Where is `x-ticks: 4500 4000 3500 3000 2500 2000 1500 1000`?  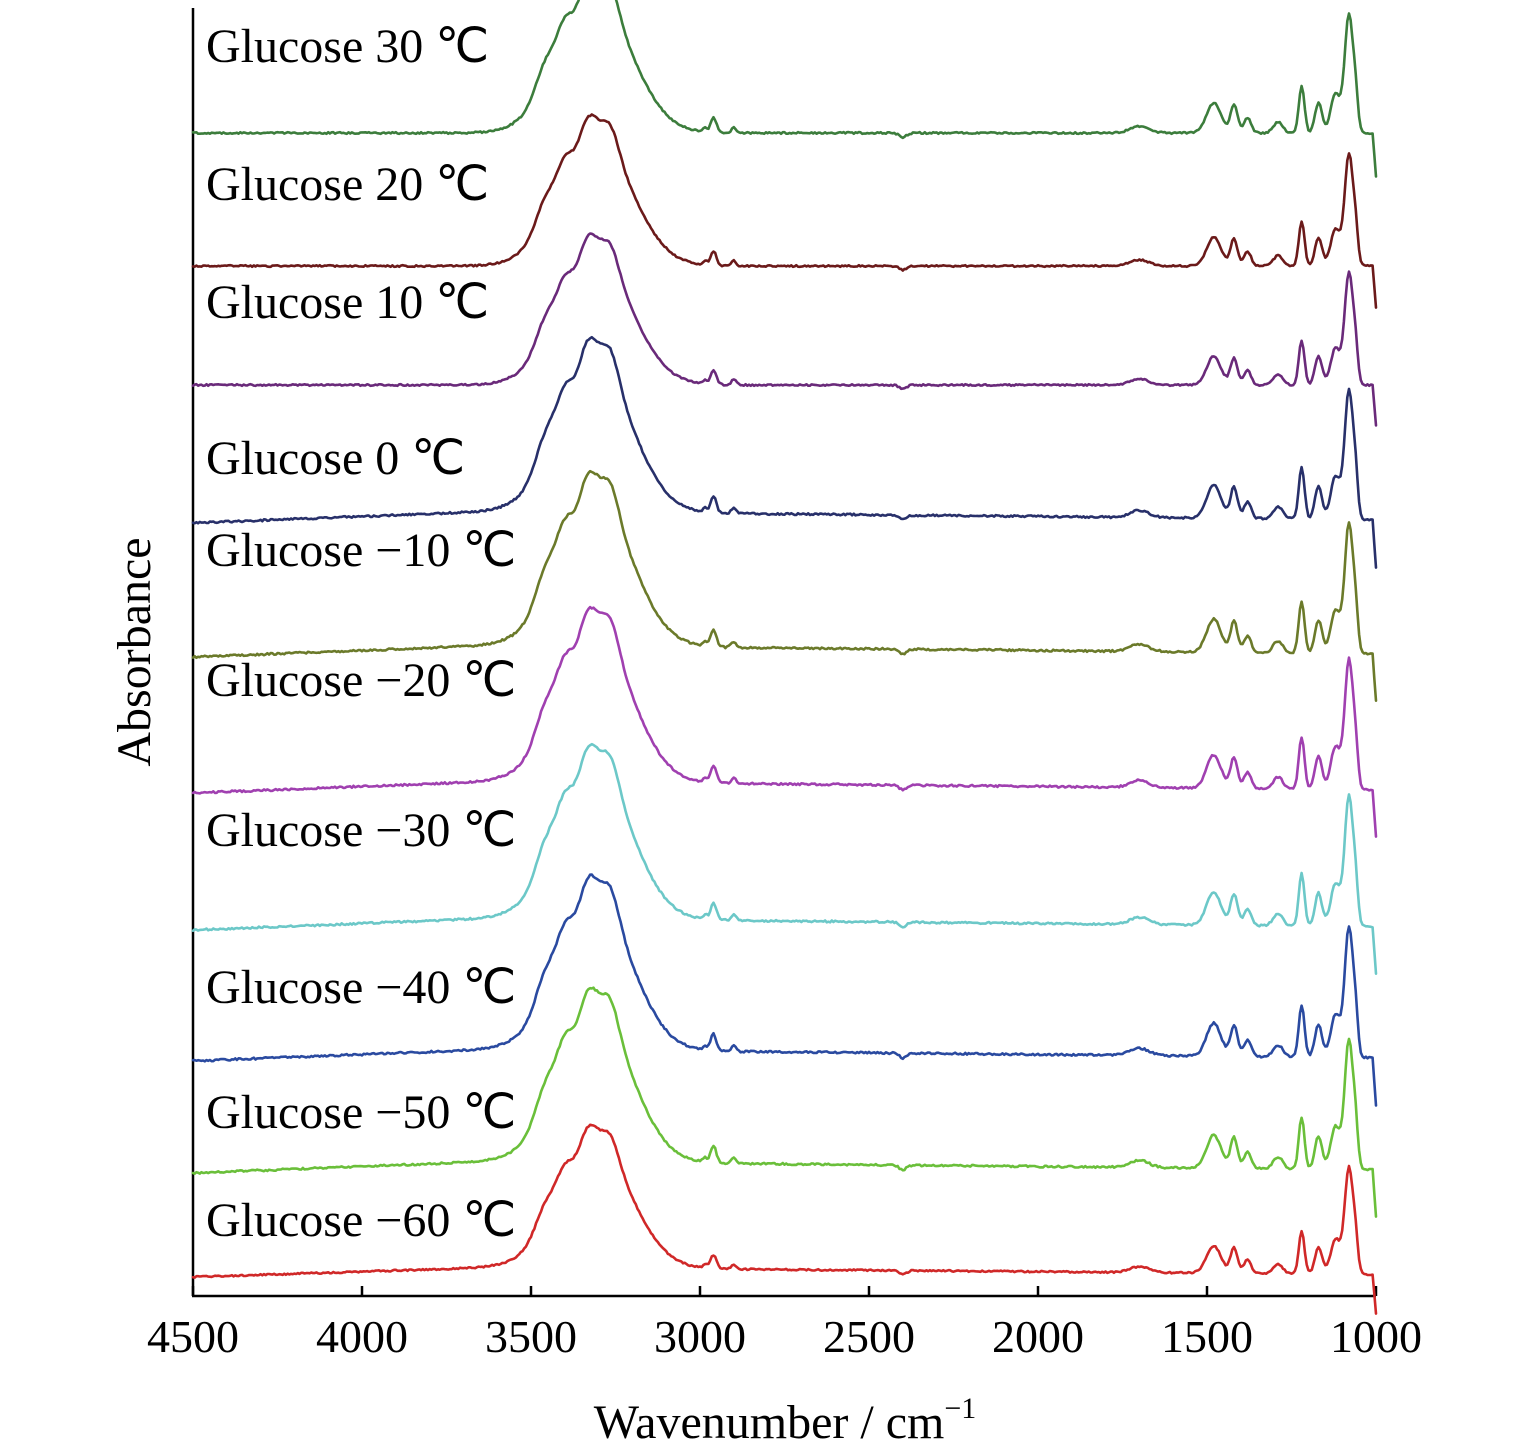 x-ticks: 4500 4000 3500 3000 2500 2000 1500 1000 is located at coordinates (784, 1324).